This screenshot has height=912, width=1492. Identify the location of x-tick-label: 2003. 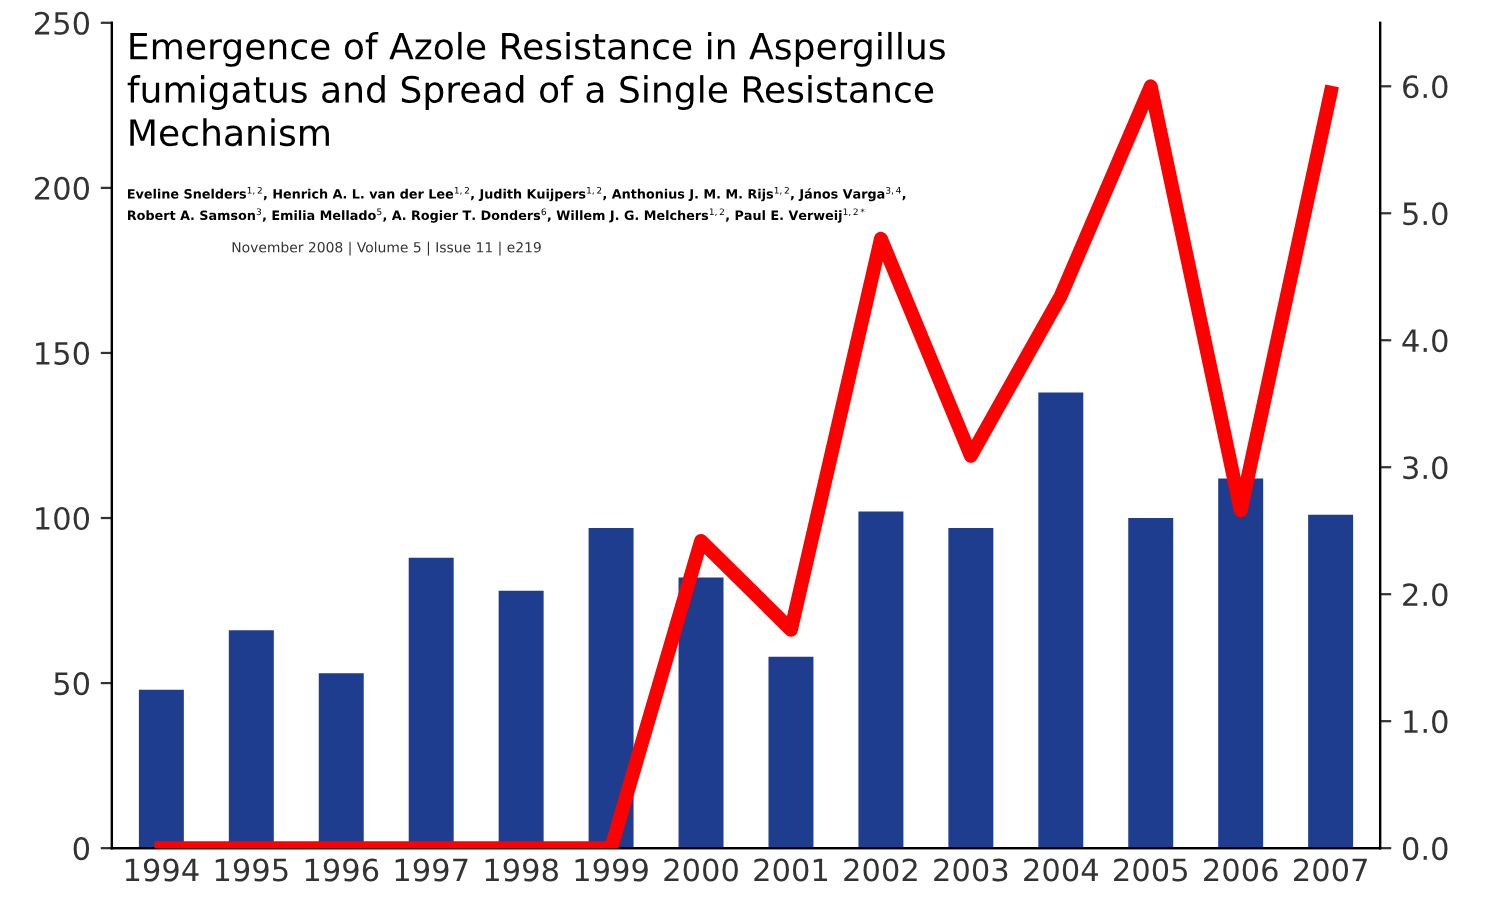
(971, 870).